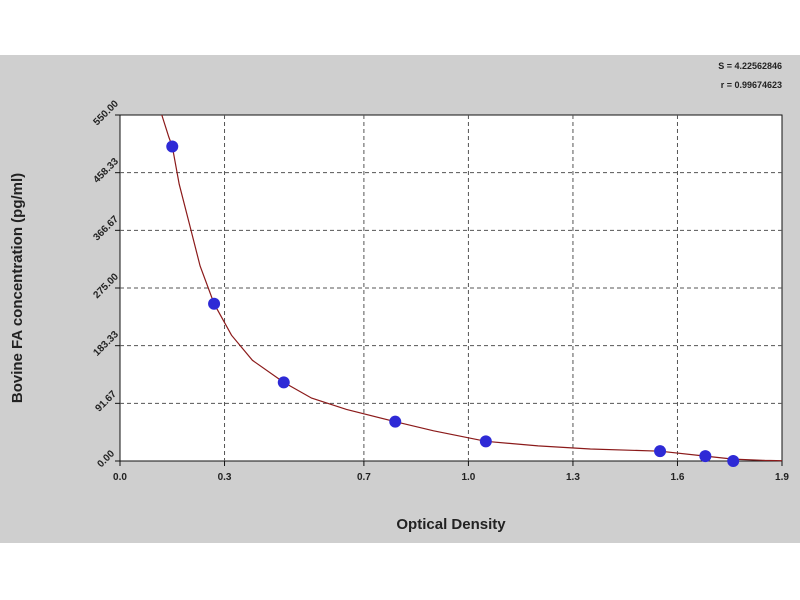  Describe the element at coordinates (17, 288) in the screenshot. I see `y-axis-title: Bovine FA concentration (pg/ml)` at that location.